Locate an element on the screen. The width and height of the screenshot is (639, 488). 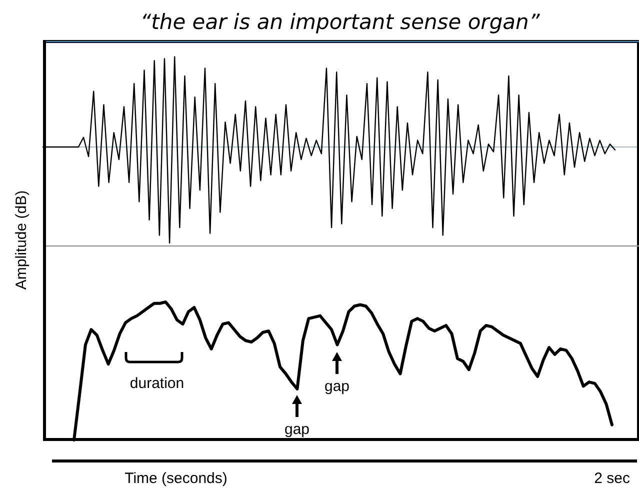
x-axis-title: Time (seconds) is located at coordinates (176, 478).